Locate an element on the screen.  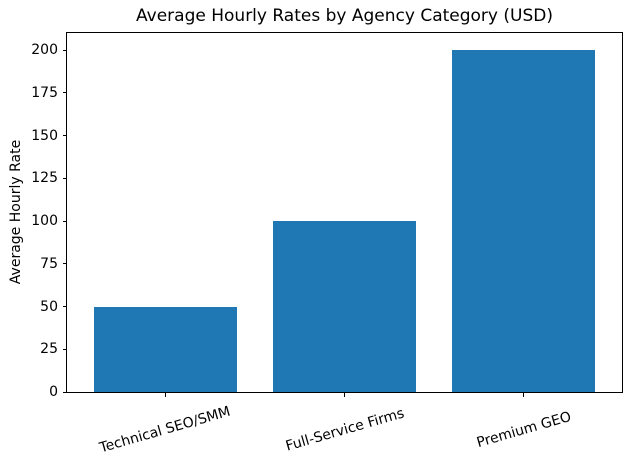
x-axis-tick-label: Technical SEO/SMM is located at coordinates (165, 430).